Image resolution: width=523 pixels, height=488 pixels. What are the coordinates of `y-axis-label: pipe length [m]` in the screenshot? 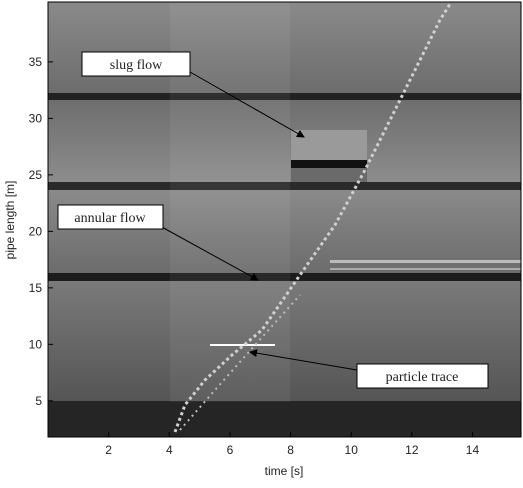 It's located at (10, 220).